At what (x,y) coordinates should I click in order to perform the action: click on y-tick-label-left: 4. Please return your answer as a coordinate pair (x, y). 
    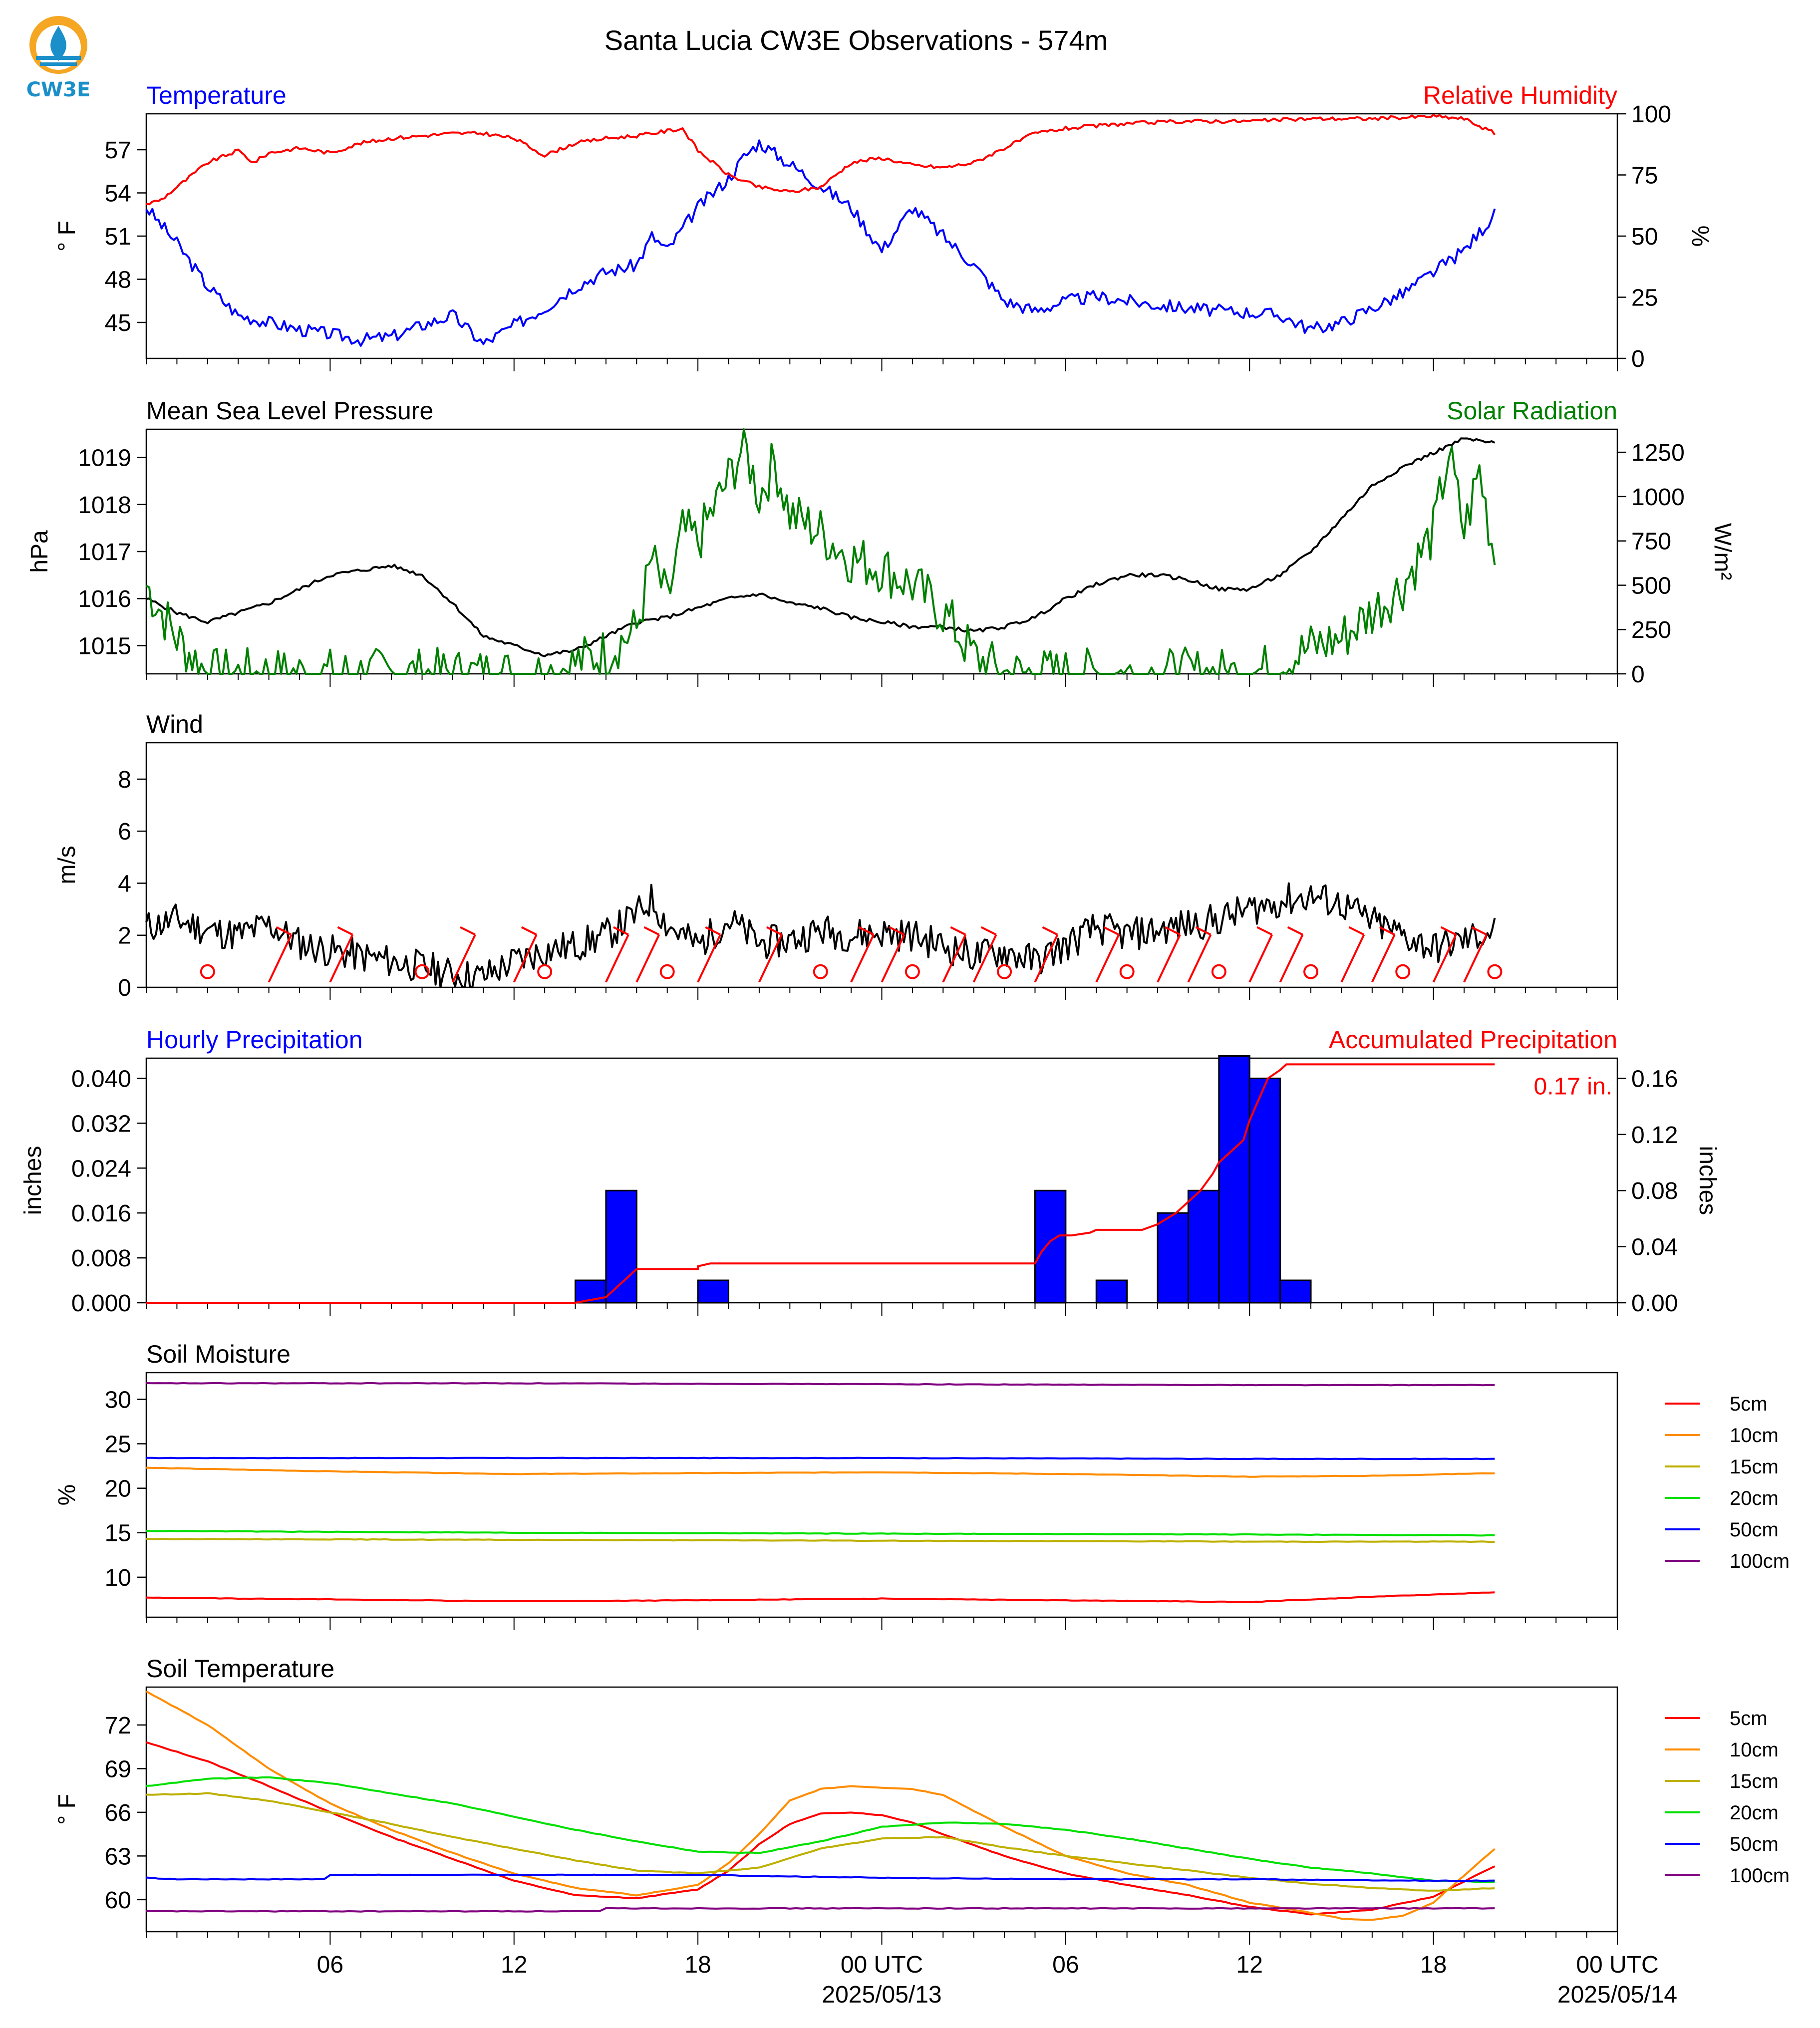
    Looking at the image, I should click on (124, 883).